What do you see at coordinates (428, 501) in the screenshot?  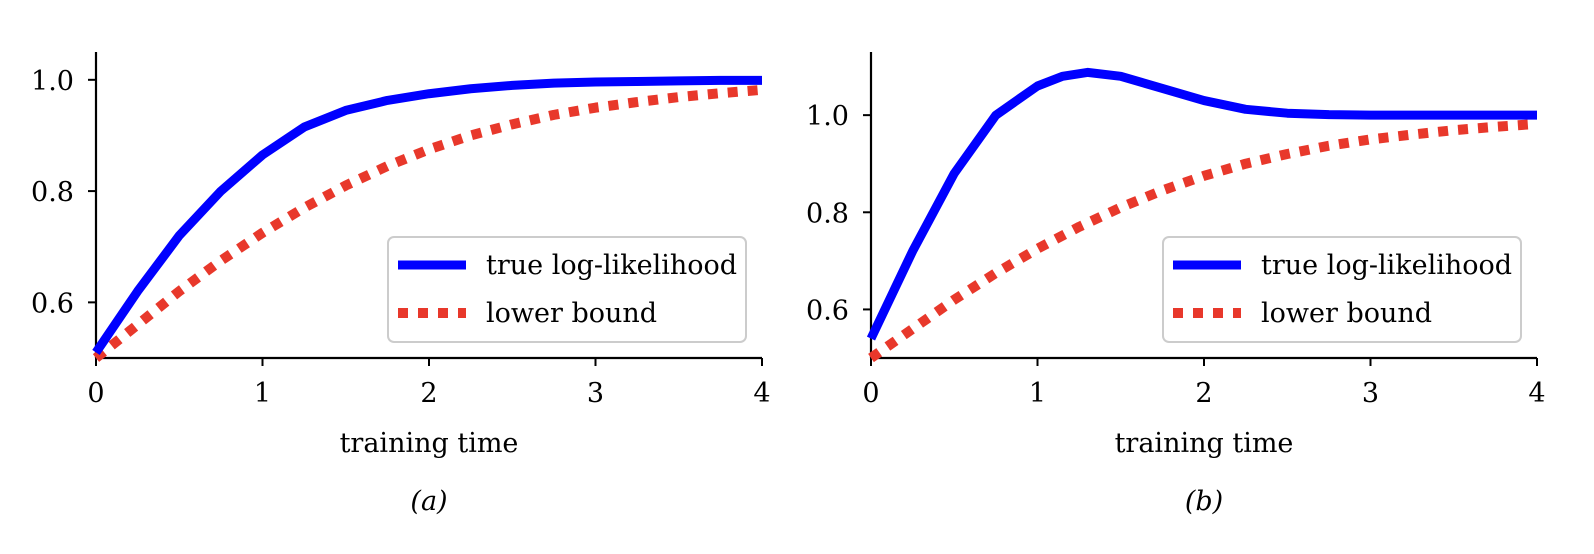 I see `panel-label: (a)` at bounding box center [428, 501].